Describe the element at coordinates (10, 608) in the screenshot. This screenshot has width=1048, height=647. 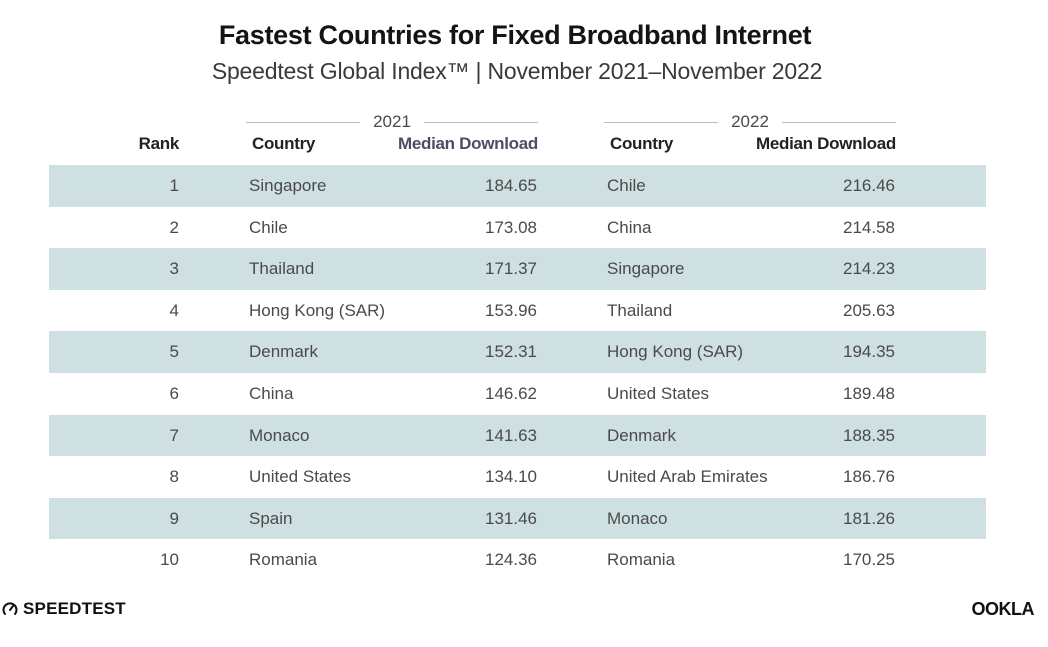
I see `speedometer-icon` at that location.